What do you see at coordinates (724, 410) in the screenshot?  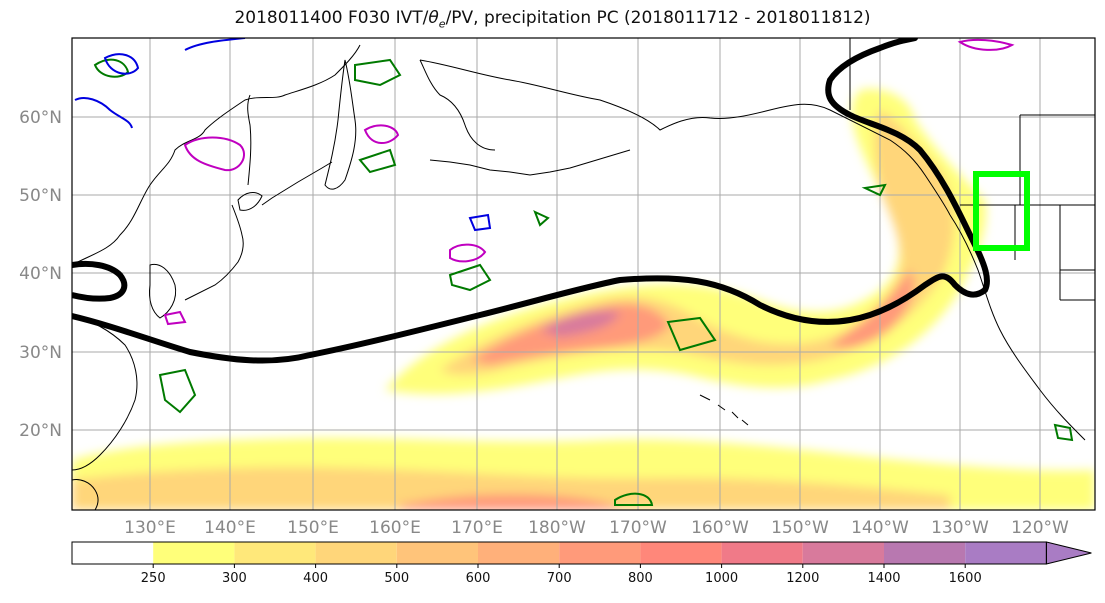 I see `coastline-hawaii` at bounding box center [724, 410].